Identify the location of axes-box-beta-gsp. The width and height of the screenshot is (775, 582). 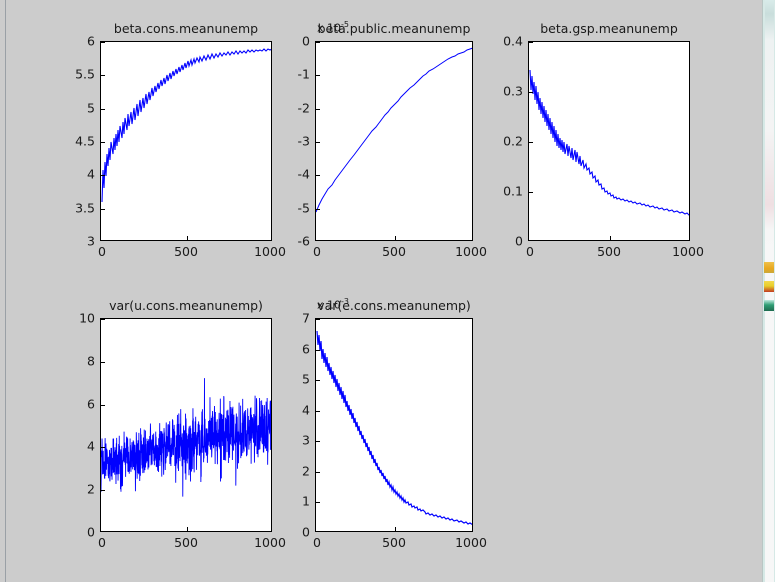
(609, 141).